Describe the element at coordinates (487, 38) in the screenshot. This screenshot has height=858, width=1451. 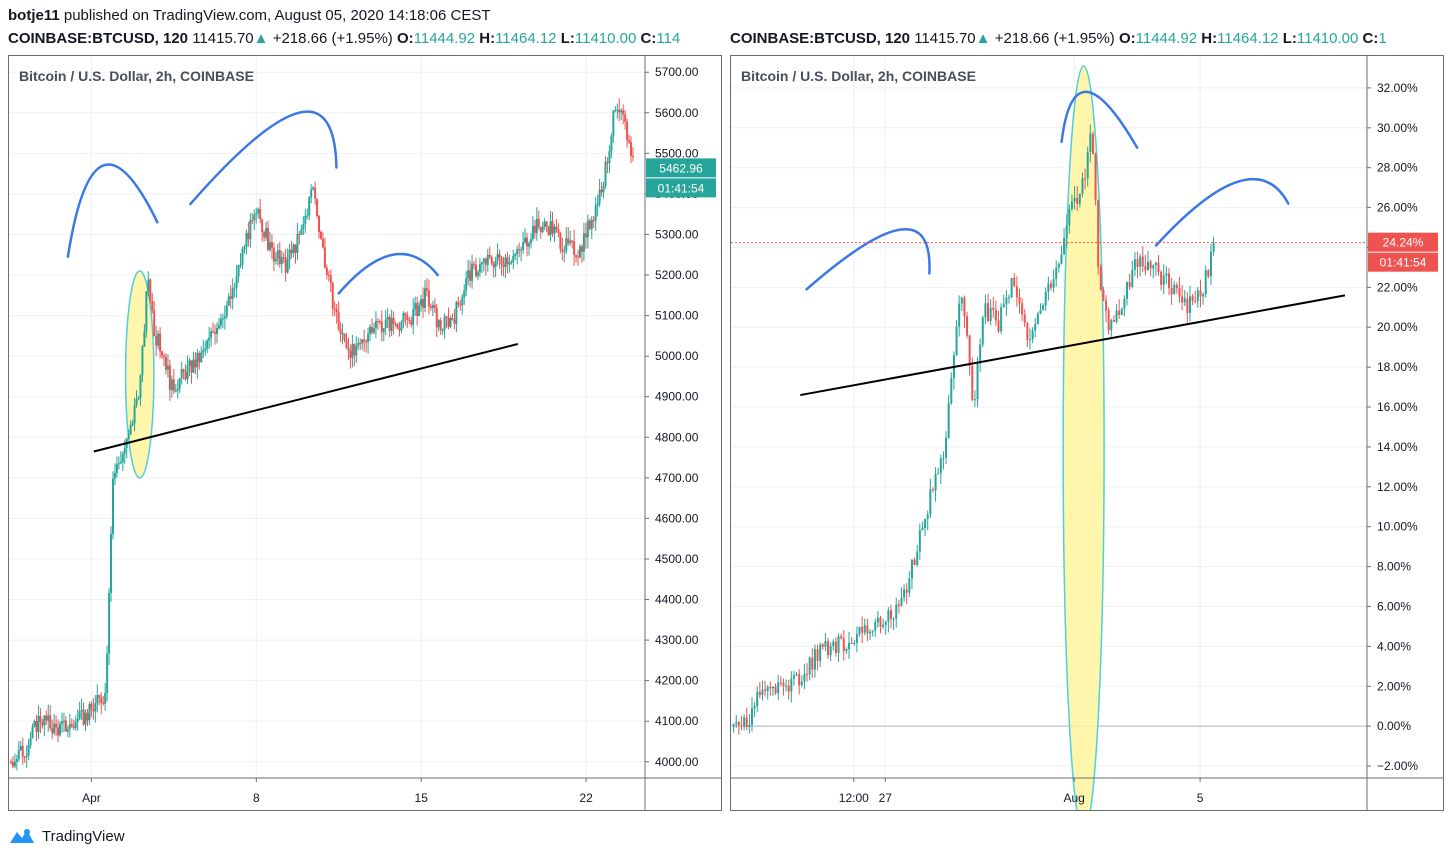
I see `high-label: H:` at that location.